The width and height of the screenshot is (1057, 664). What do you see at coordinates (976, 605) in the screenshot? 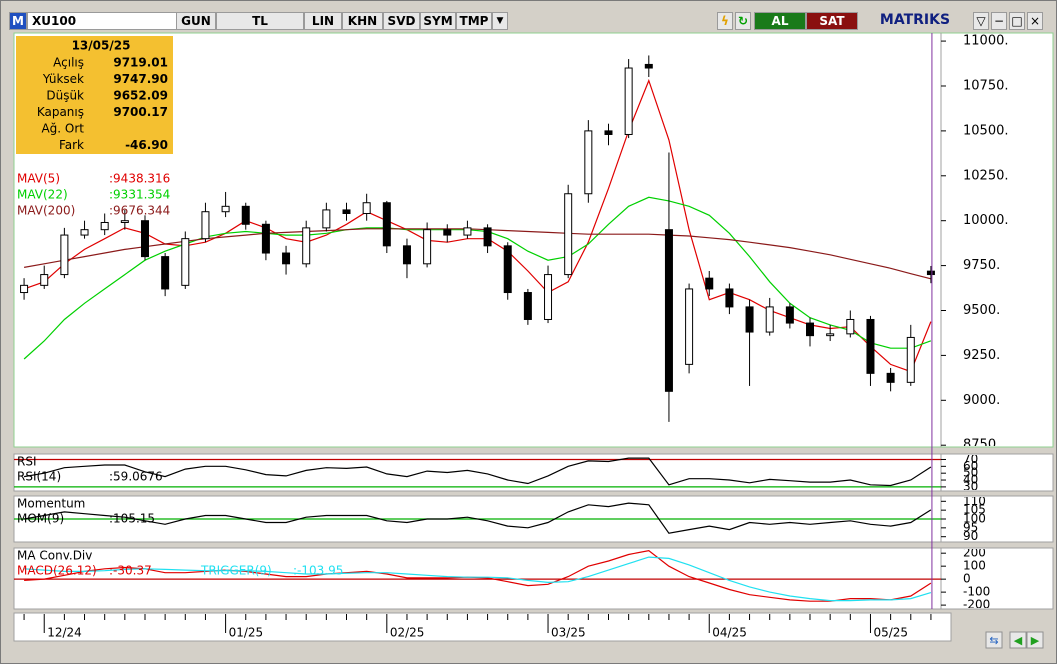
I see `y-tick-label: -200` at bounding box center [976, 605].